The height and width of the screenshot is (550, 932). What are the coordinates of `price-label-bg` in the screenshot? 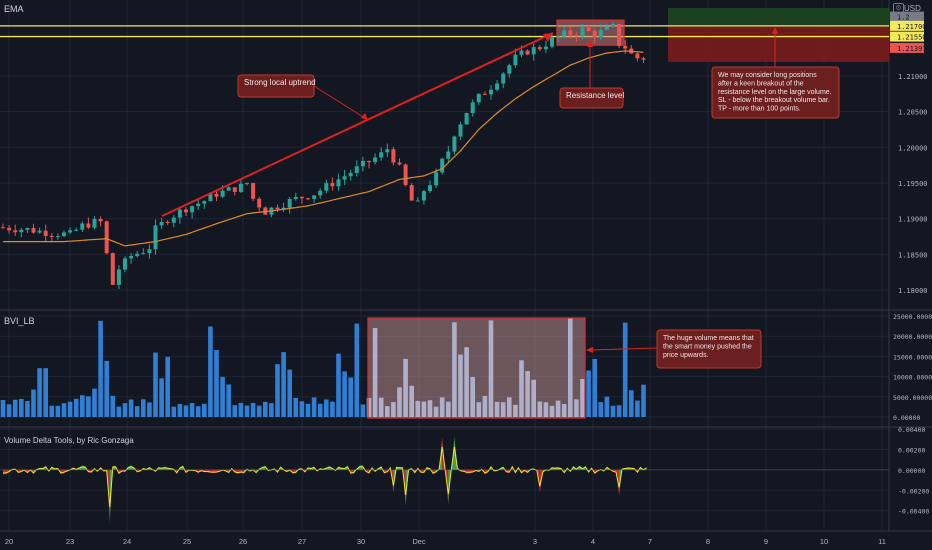 It's located at (907, 16).